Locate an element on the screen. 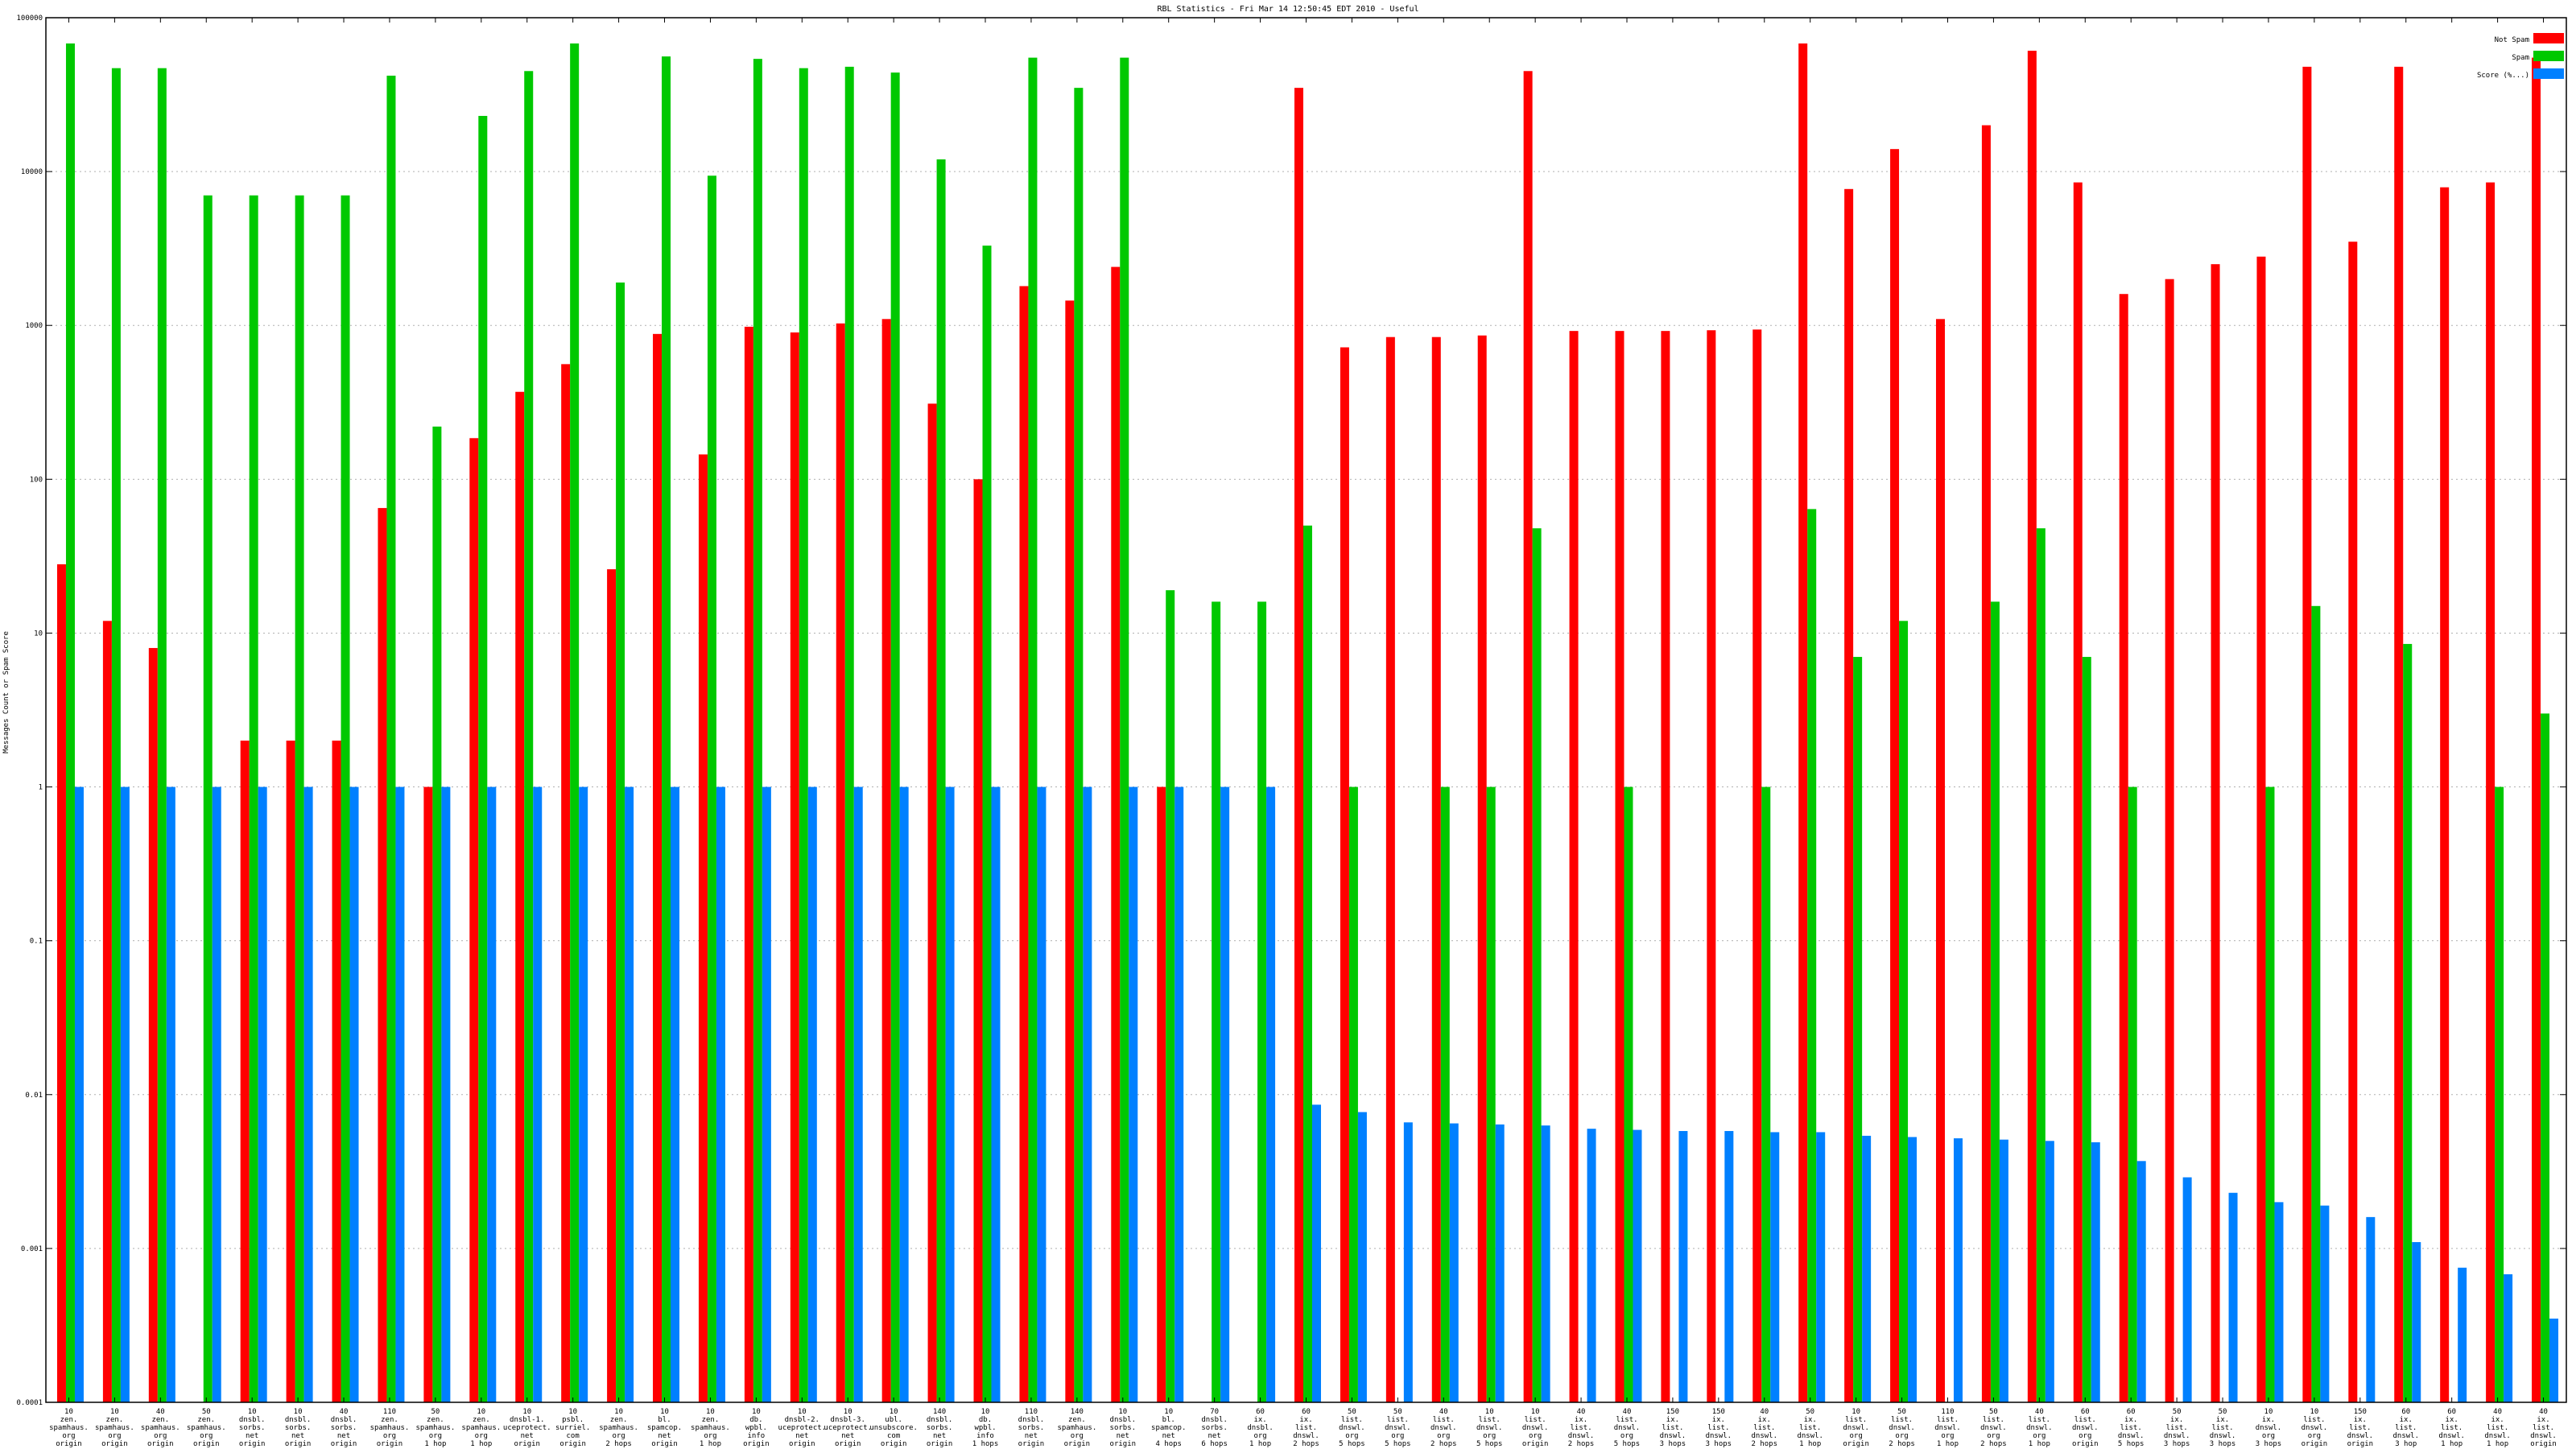 The height and width of the screenshot is (1449, 2576). x-tick-label: 10 dnsbl. sorbs. net origin is located at coordinates (1123, 1428).